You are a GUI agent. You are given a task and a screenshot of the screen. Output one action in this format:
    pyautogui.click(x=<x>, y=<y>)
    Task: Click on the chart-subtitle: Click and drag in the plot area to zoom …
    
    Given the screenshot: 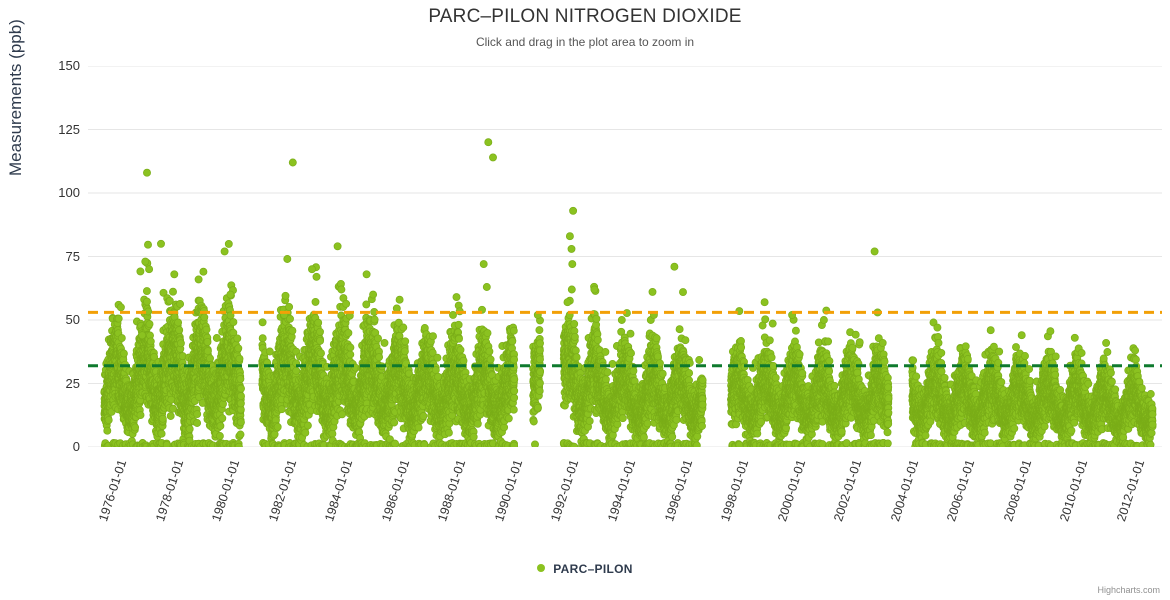 What is the action you would take?
    pyautogui.click(x=585, y=42)
    